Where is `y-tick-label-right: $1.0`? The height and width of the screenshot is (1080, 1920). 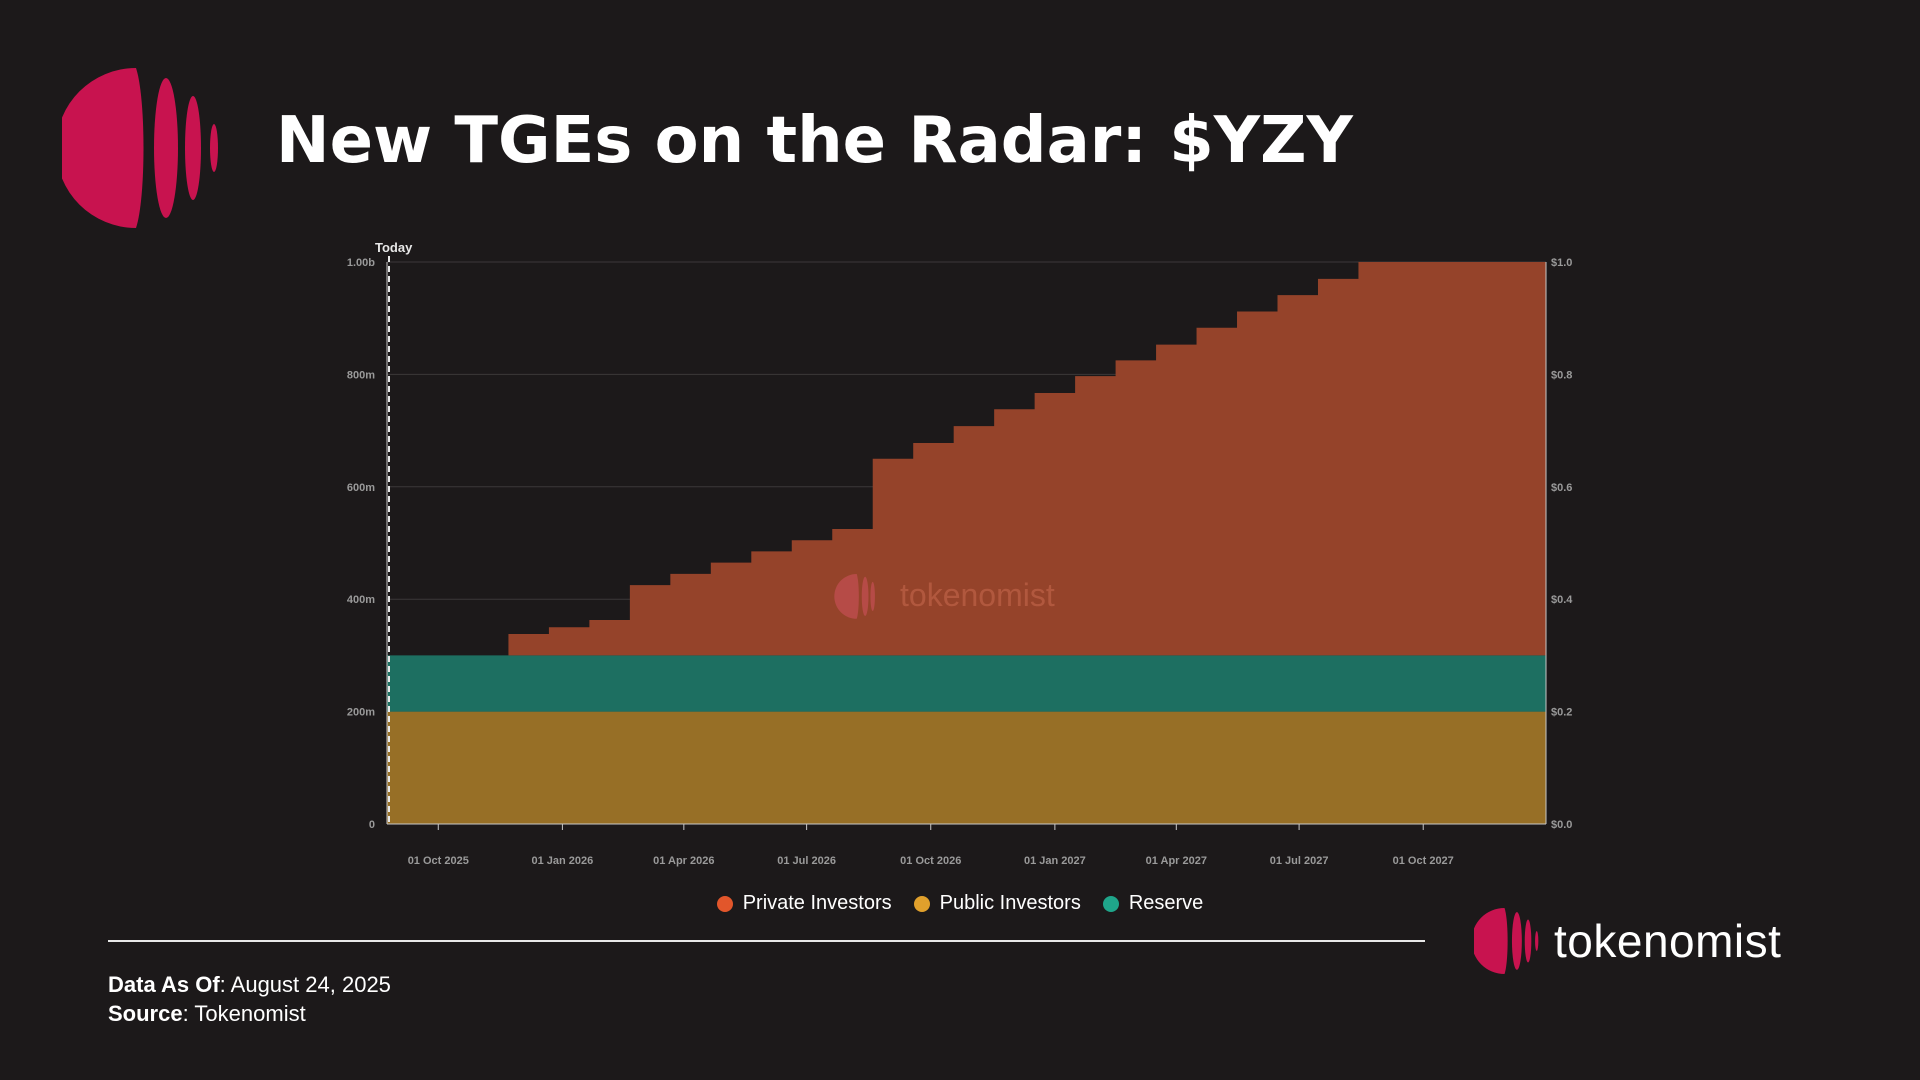 y-tick-label-right: $1.0 is located at coordinates (1561, 263).